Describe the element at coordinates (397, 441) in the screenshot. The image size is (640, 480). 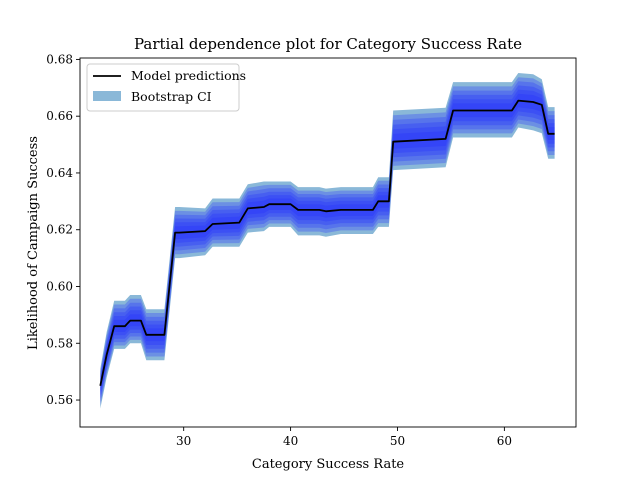
I see `x-tick-label: 50` at that location.